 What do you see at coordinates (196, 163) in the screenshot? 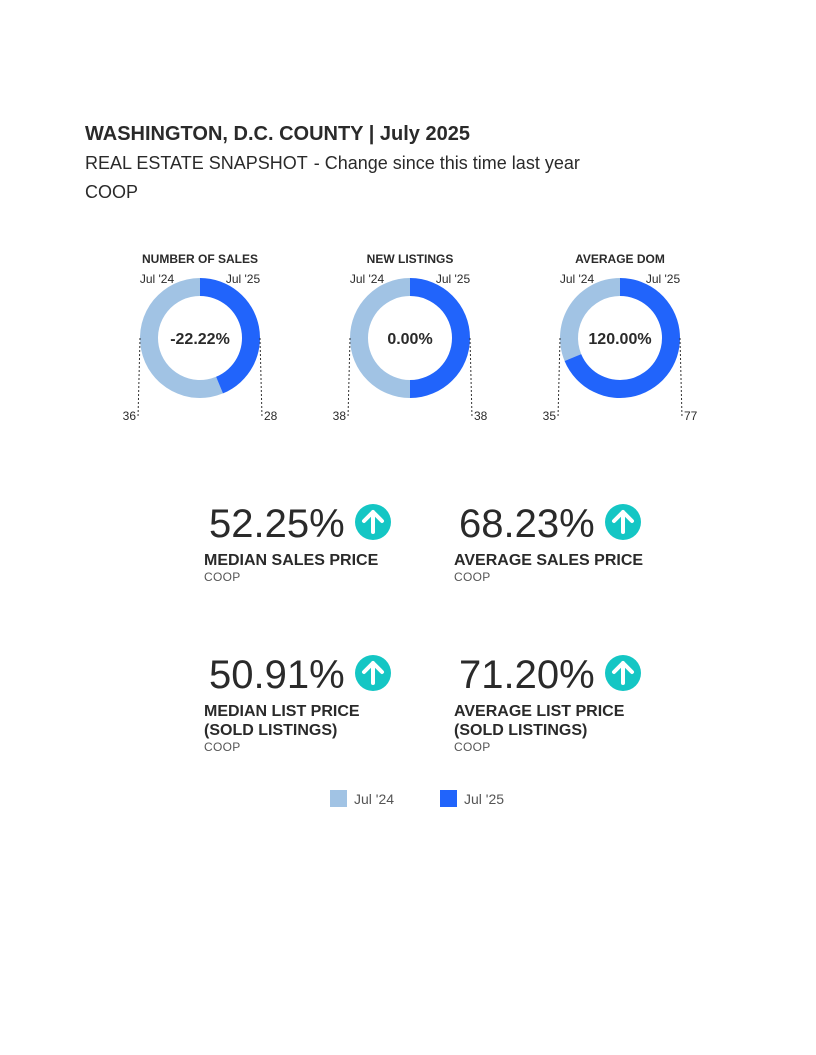
I see `subtitle-main: REAL ESTATE SNAPSHOT` at bounding box center [196, 163].